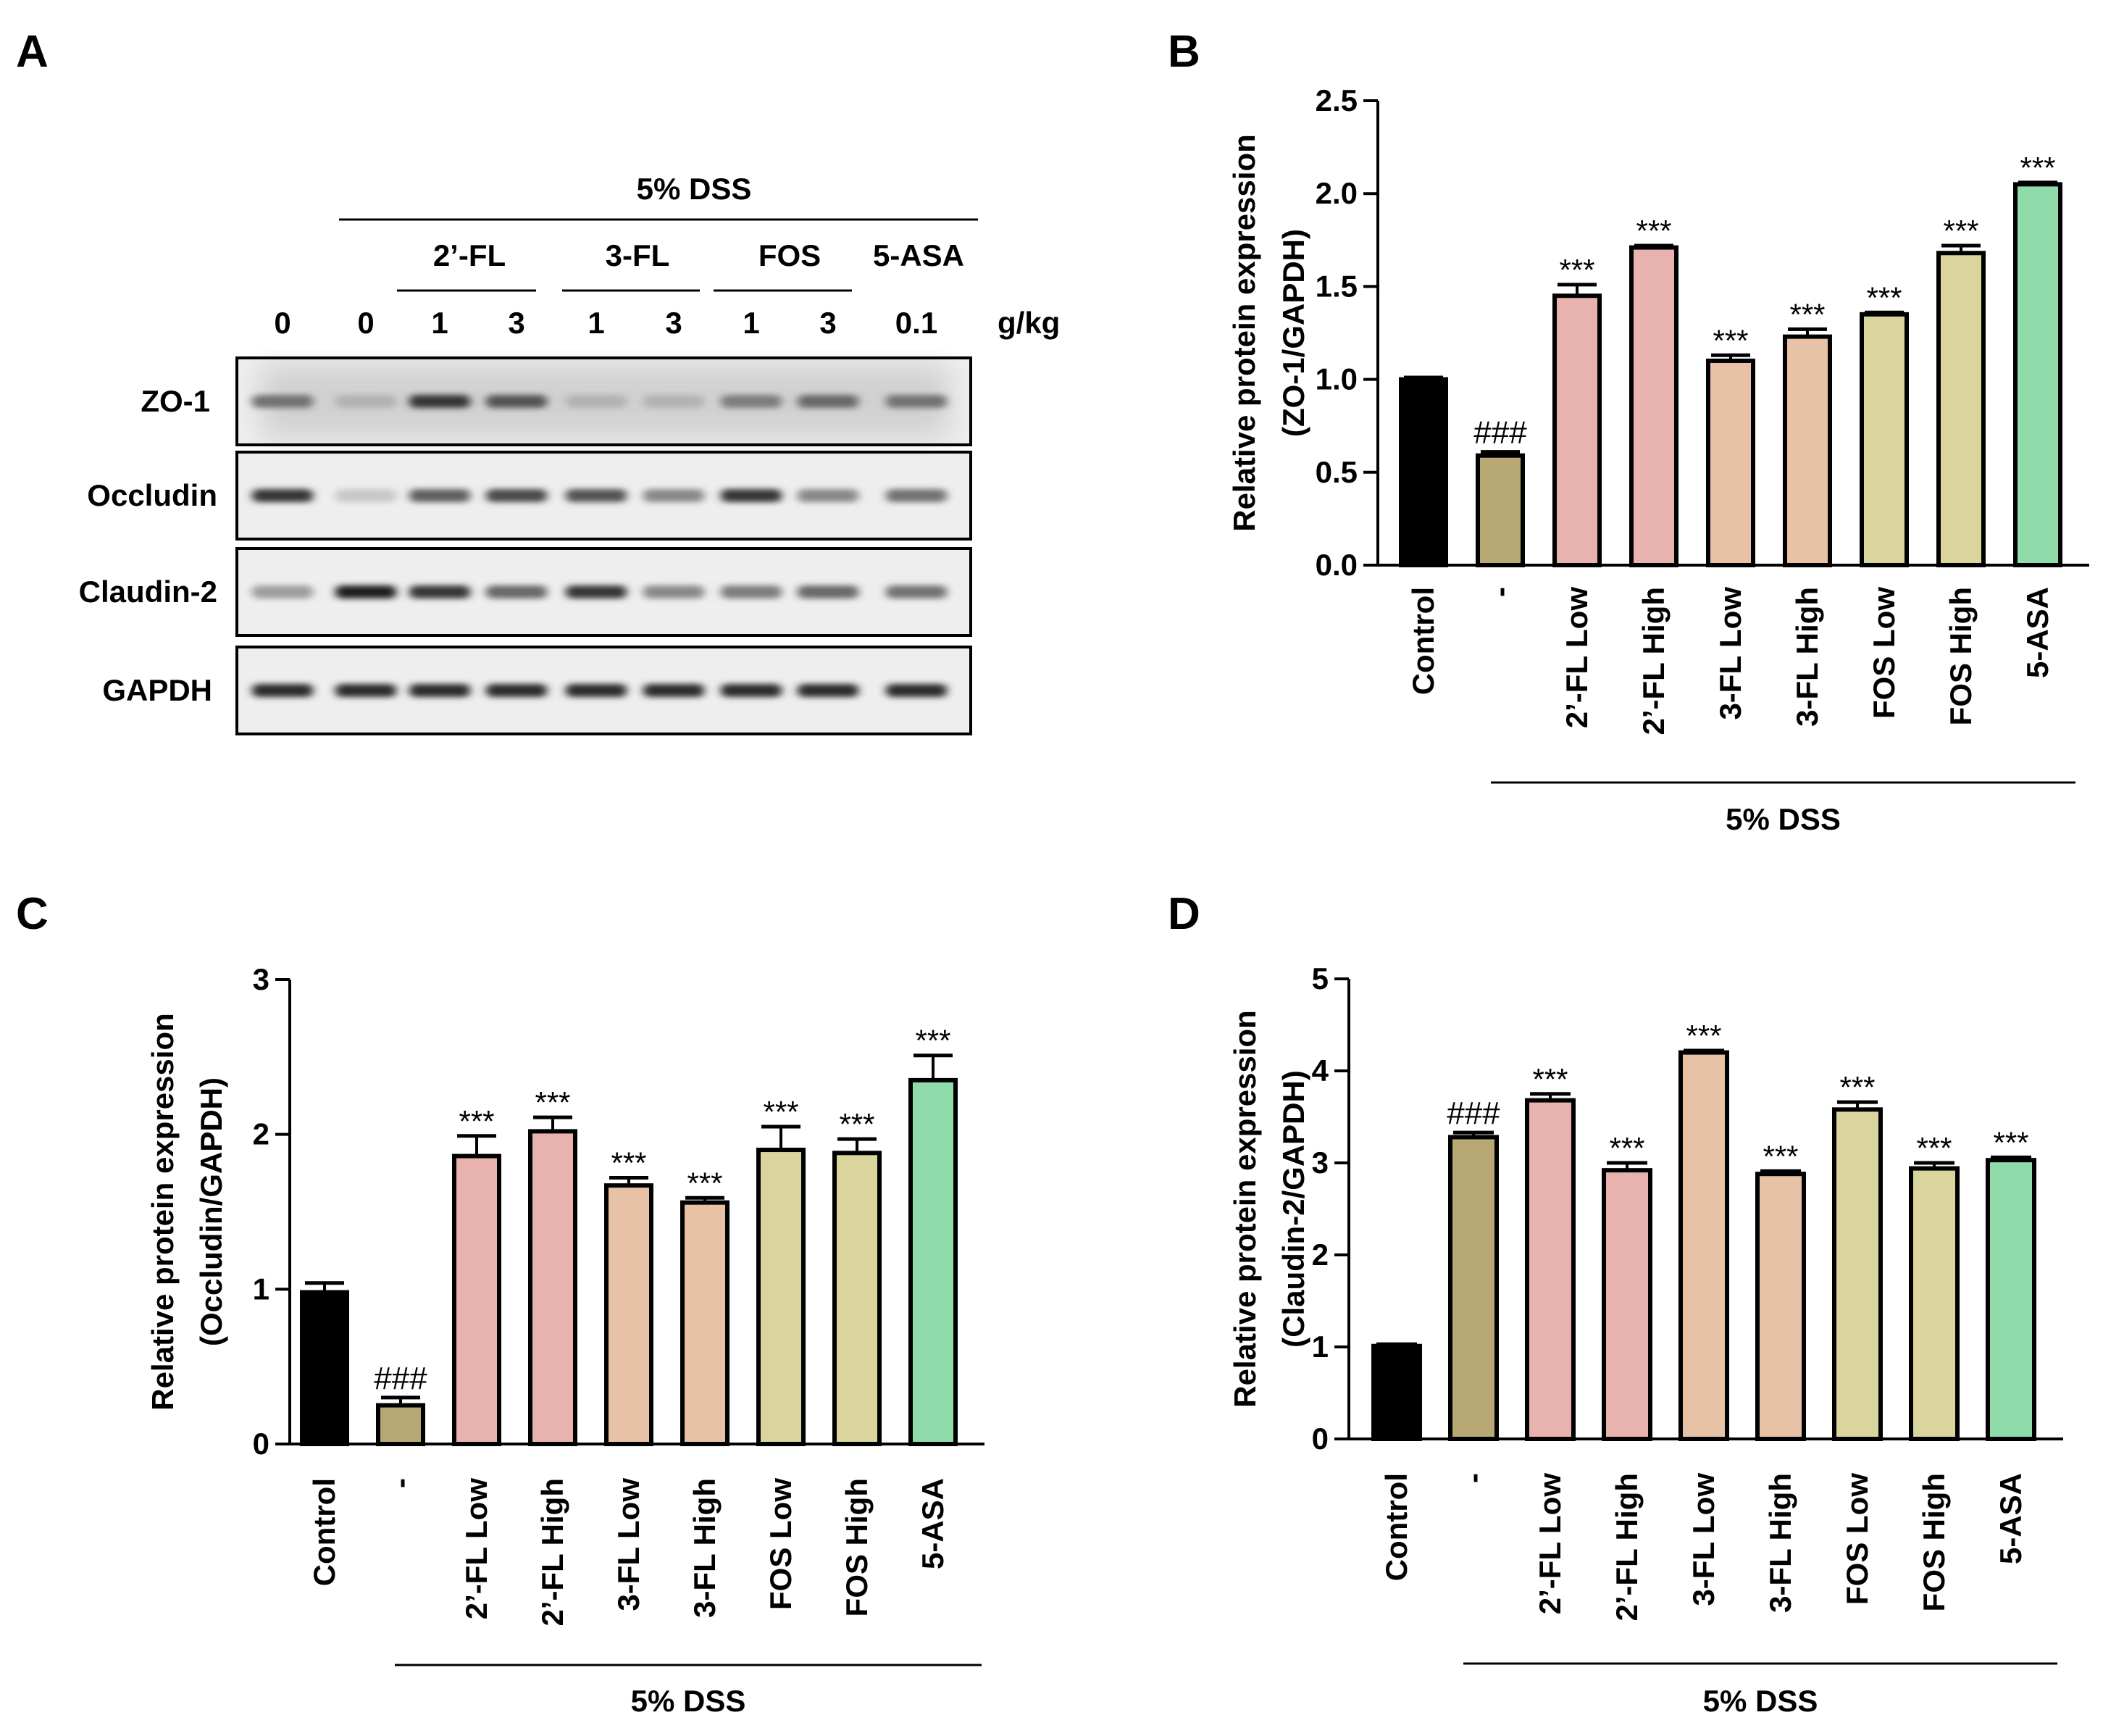  Describe the element at coordinates (1029, 323) in the screenshot. I see `blot-dose-unit: g/kg` at that location.